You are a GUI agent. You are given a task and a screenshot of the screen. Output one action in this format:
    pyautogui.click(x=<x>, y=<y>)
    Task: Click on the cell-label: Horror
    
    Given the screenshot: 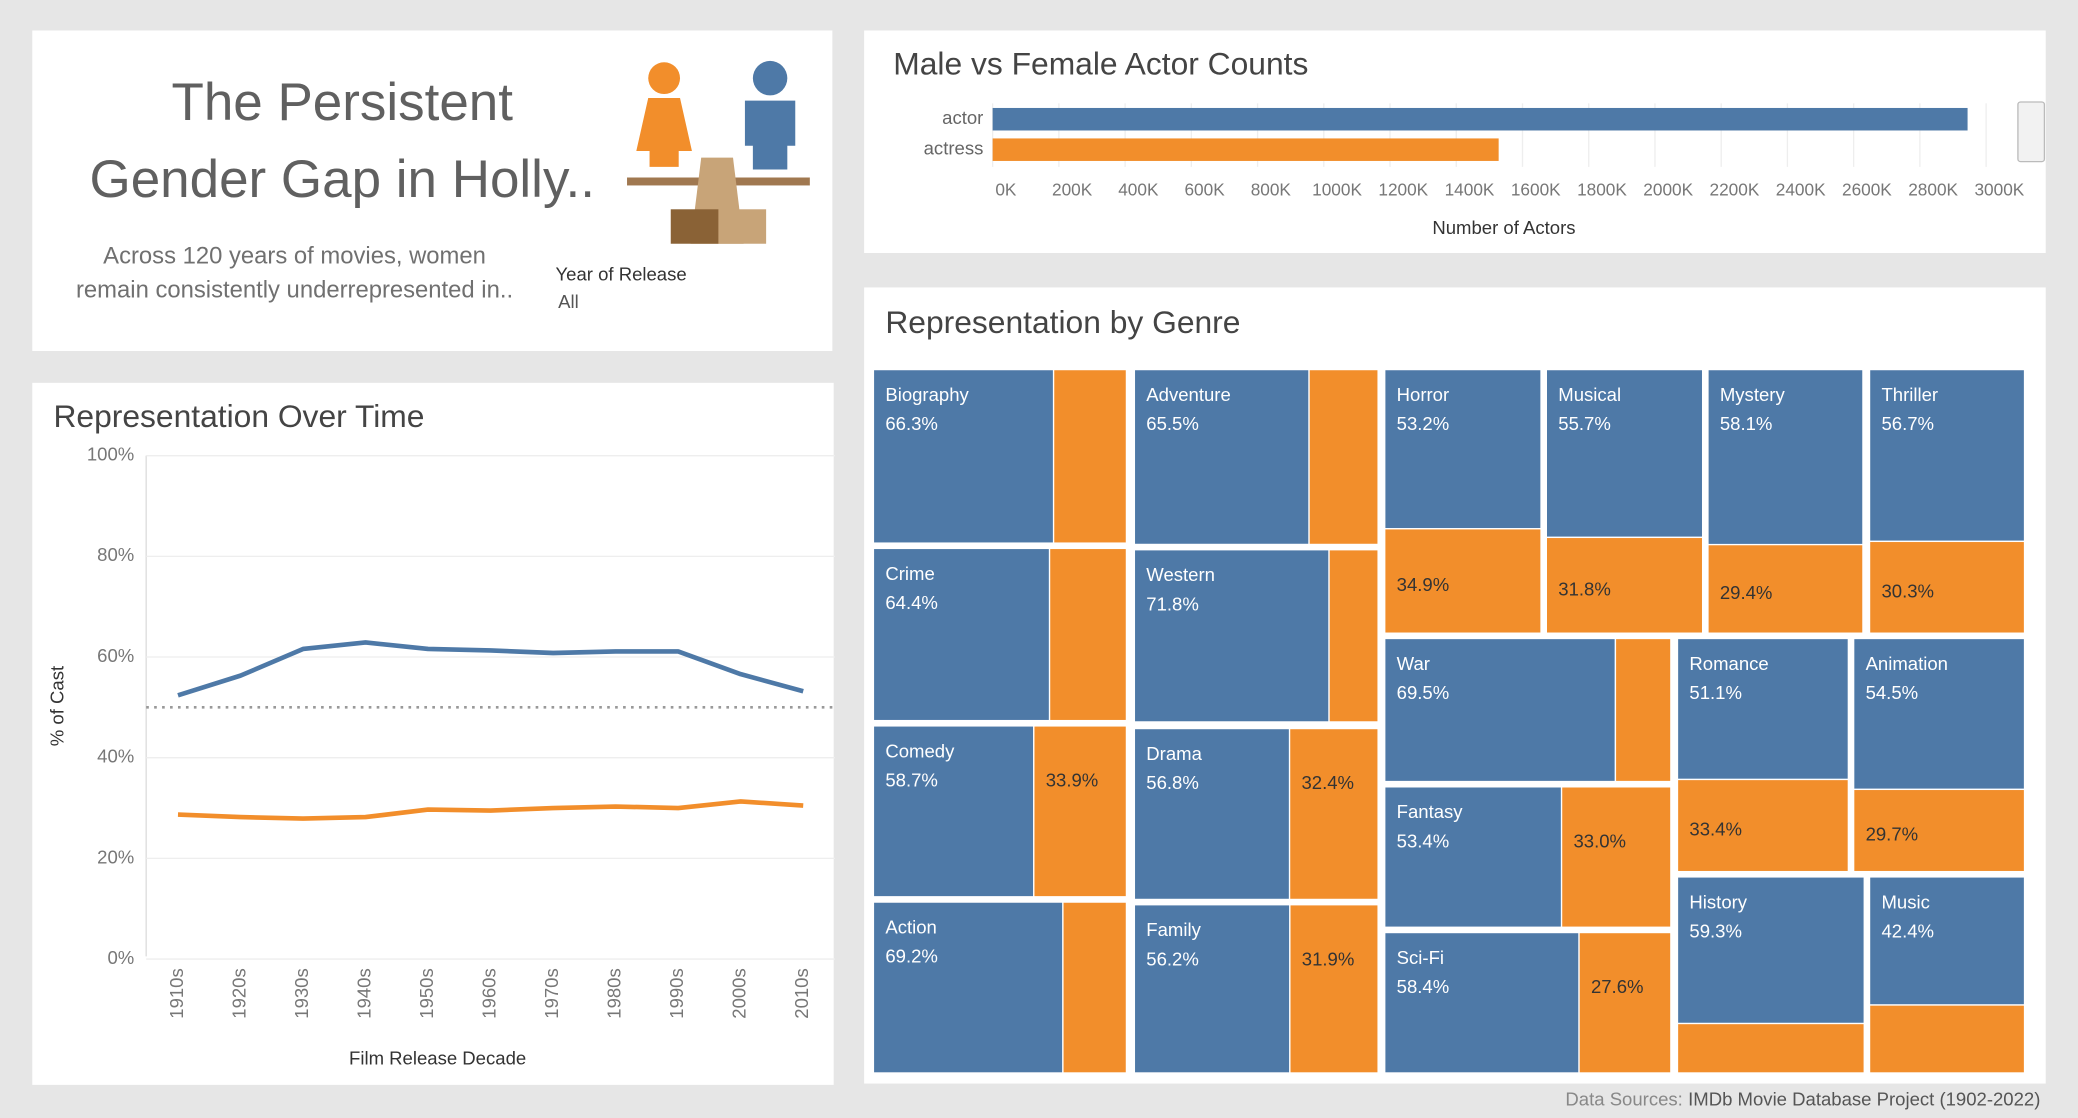 What is the action you would take?
    pyautogui.click(x=1423, y=394)
    